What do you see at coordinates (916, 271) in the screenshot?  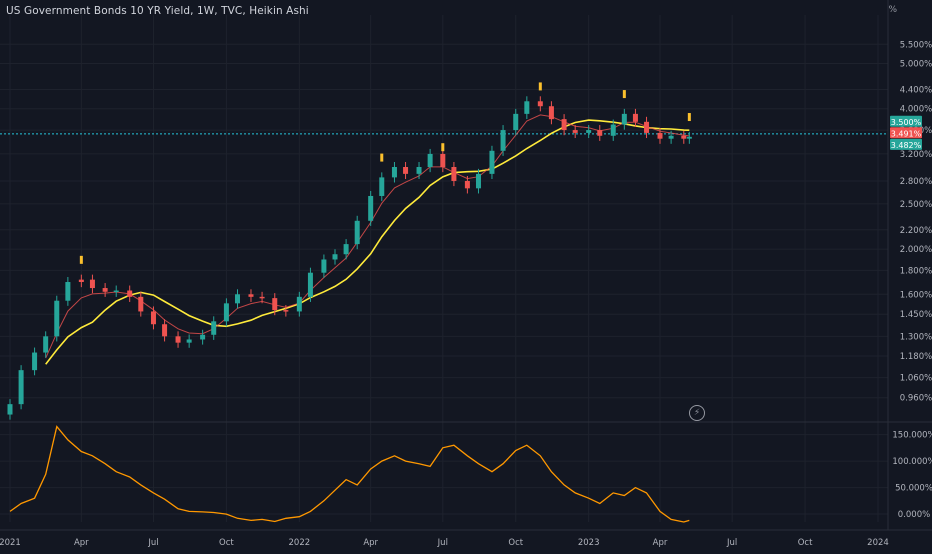 I see `price-axis-tick-label: 1.800%` at bounding box center [916, 271].